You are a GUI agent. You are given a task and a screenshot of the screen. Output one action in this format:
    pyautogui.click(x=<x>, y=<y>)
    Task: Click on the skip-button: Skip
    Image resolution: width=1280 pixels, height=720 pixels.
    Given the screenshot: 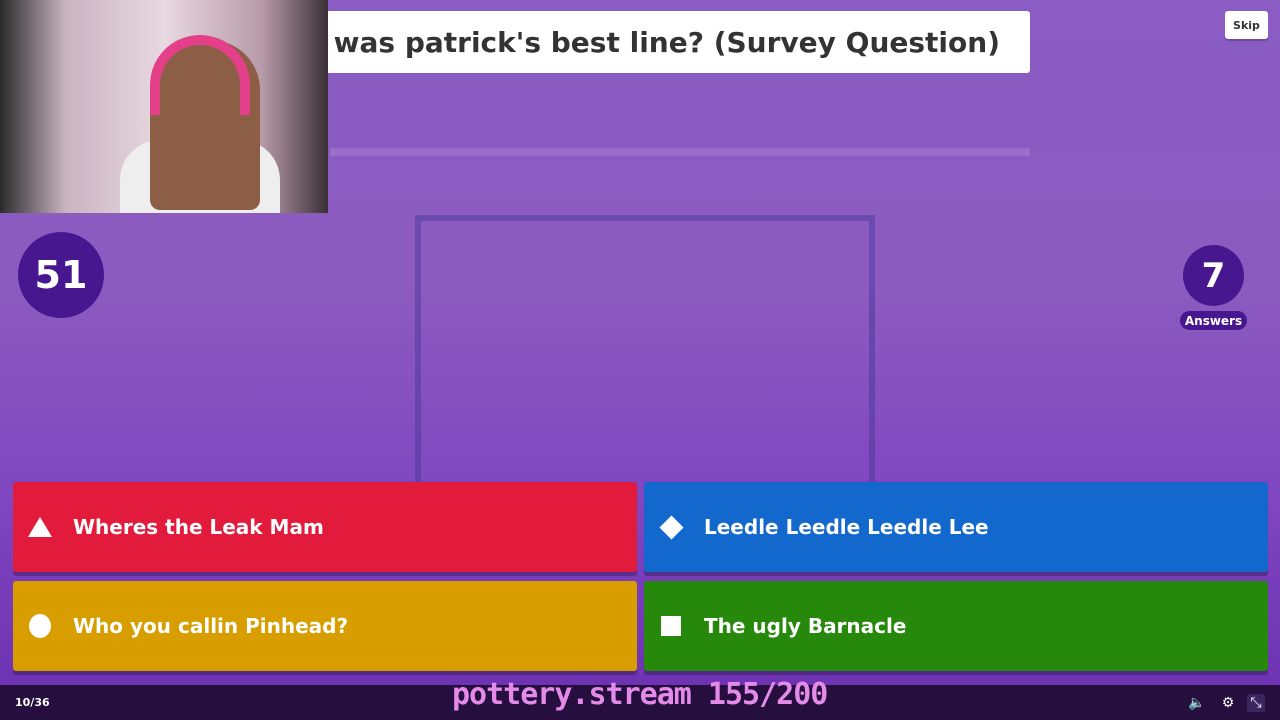 What is the action you would take?
    pyautogui.click(x=1246, y=25)
    